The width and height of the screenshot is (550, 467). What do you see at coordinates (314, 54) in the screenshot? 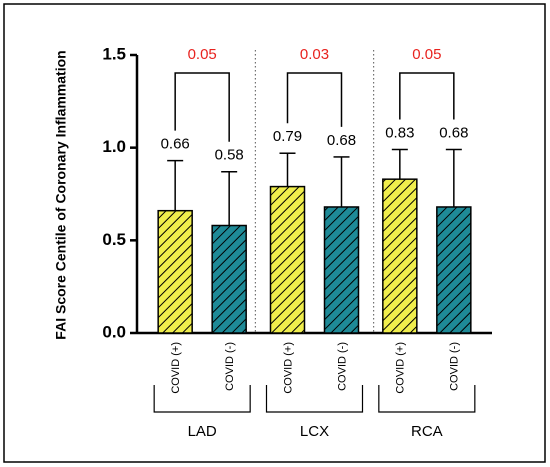
I see `p-value: 0.03` at bounding box center [314, 54].